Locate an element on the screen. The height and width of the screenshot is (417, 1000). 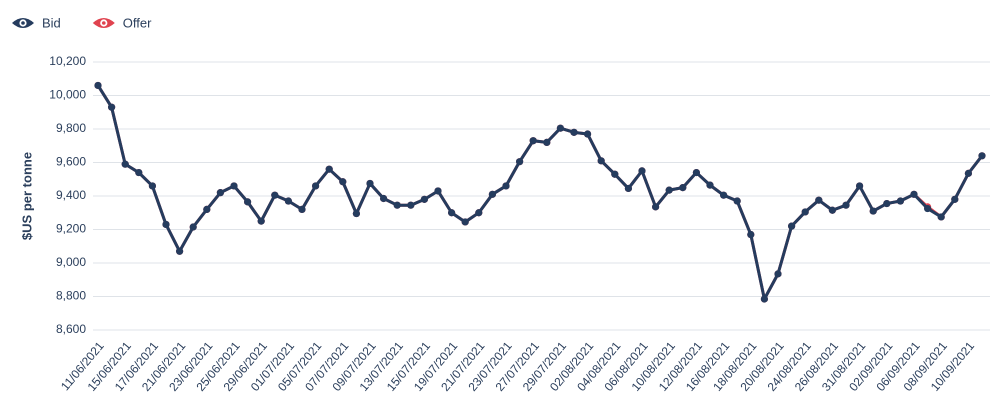
y-axis-label: $US per tonne is located at coordinates (26, 196).